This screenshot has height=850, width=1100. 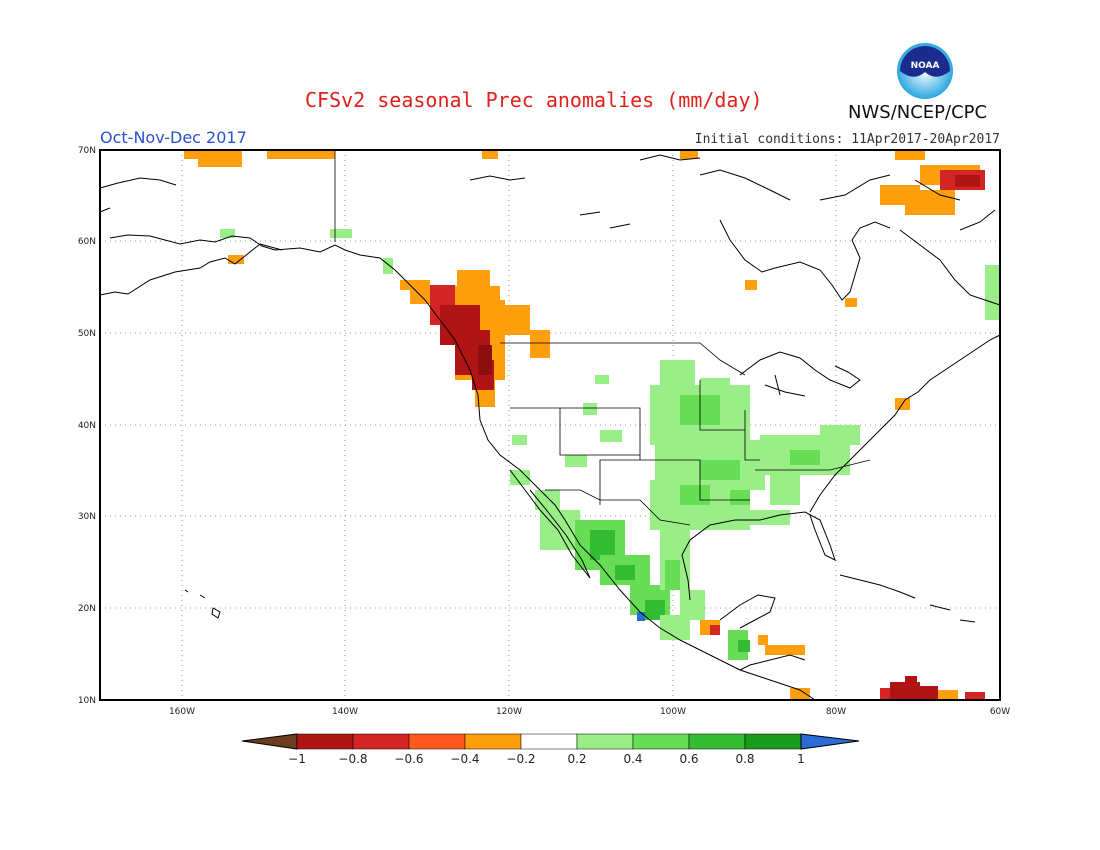 I want to click on lat-label: 60N, so click(x=87, y=242).